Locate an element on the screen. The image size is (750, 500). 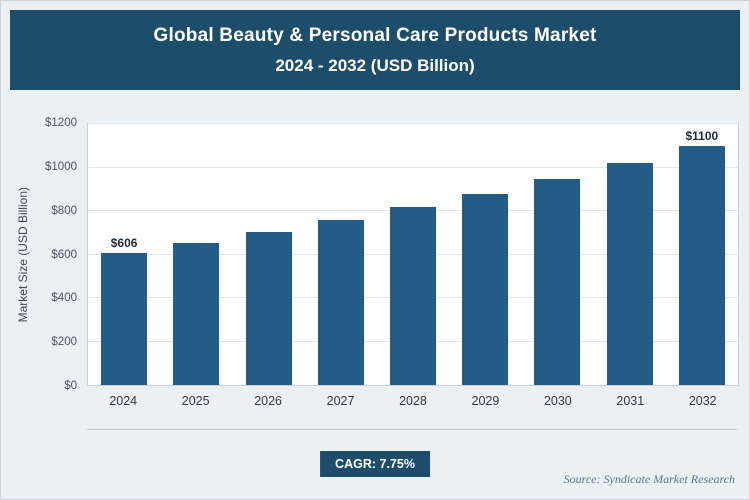
y-tick-label: $0 is located at coordinates (70, 386).